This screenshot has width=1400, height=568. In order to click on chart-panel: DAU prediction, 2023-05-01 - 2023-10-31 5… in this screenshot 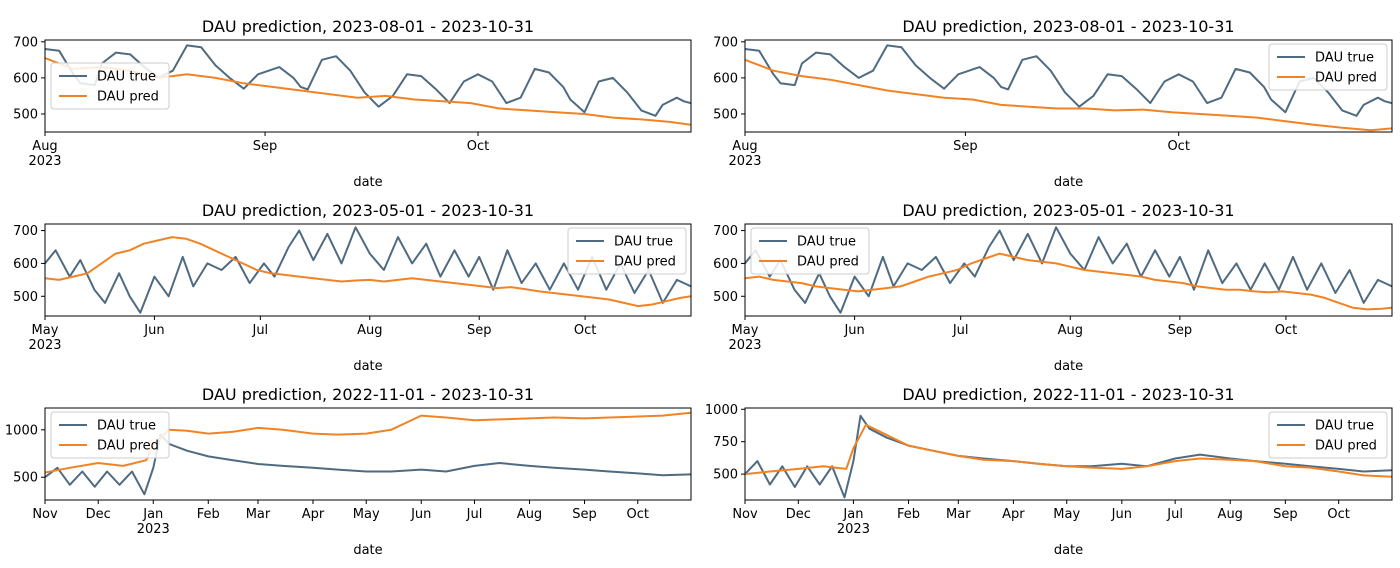, I will do `click(352, 287)`.